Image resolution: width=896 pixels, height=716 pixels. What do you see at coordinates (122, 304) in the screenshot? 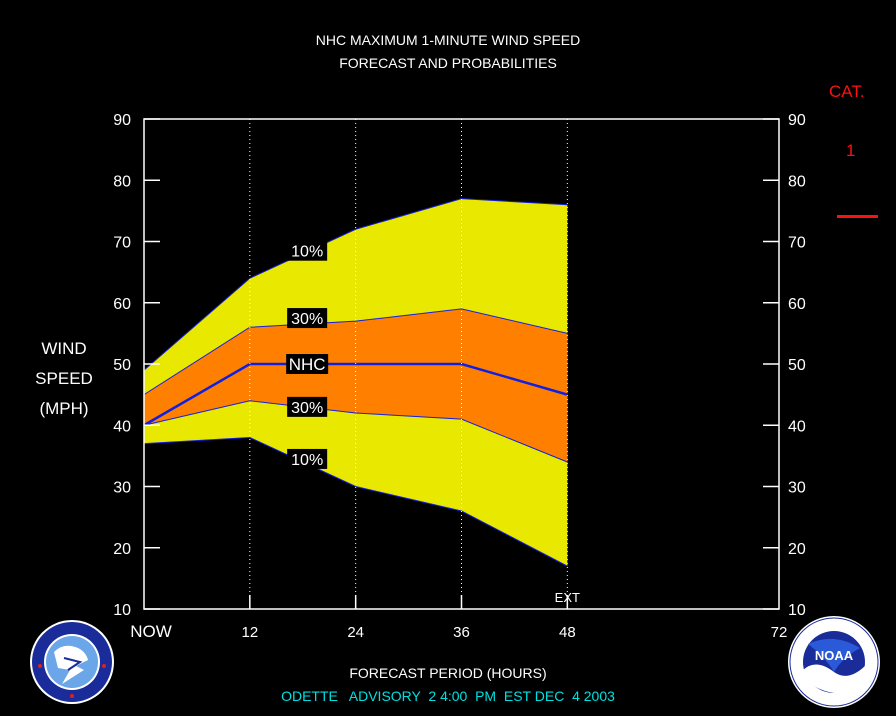
I see `y-tick-label-left: 60` at bounding box center [122, 304].